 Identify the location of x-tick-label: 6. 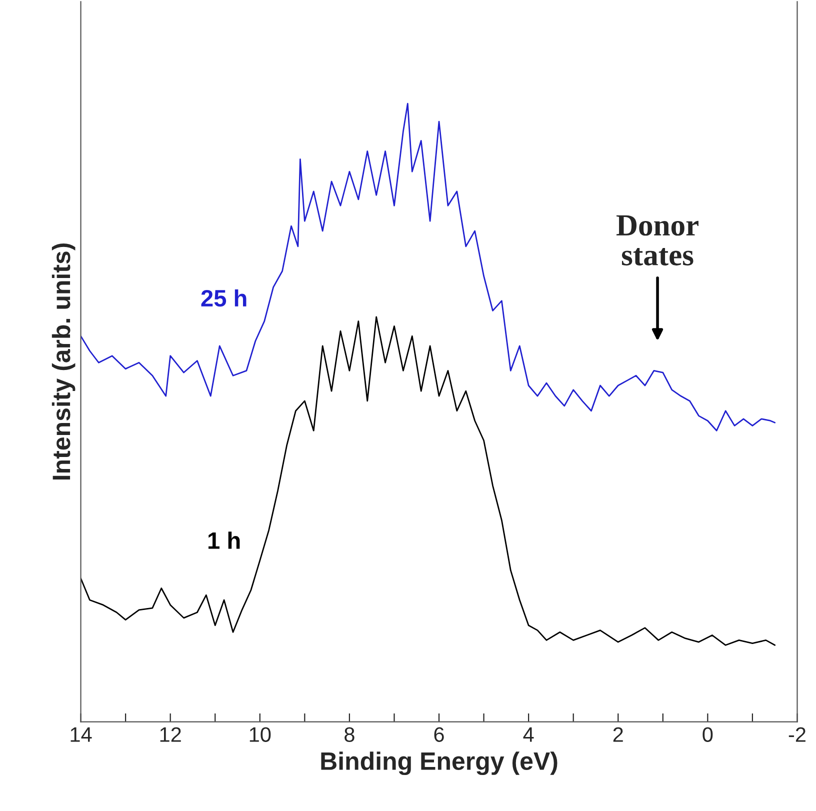
(439, 734).